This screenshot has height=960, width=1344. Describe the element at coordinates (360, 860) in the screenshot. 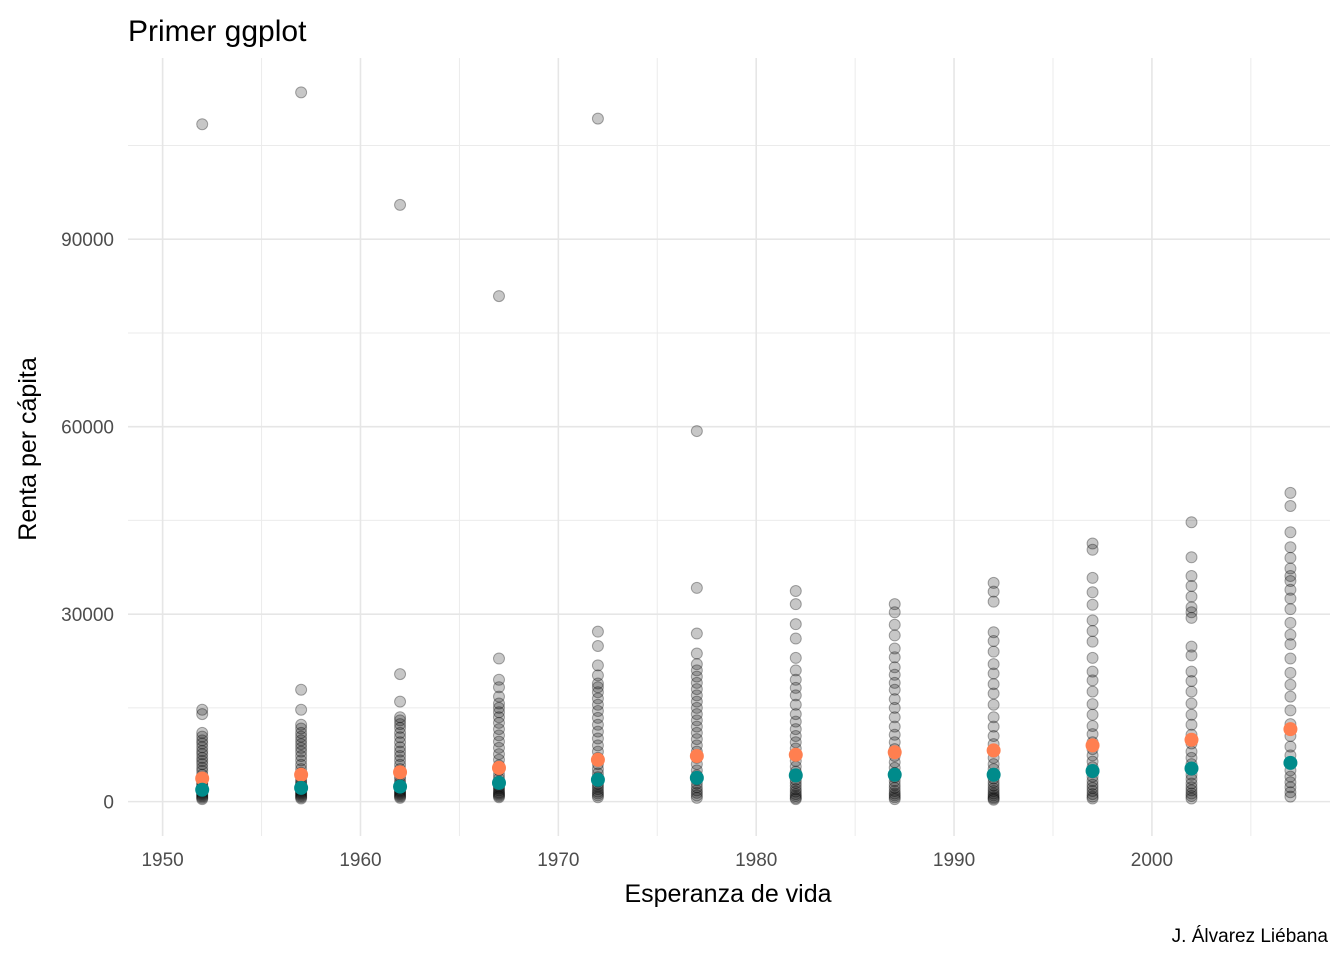

I see `x-tick-label: 1960` at that location.